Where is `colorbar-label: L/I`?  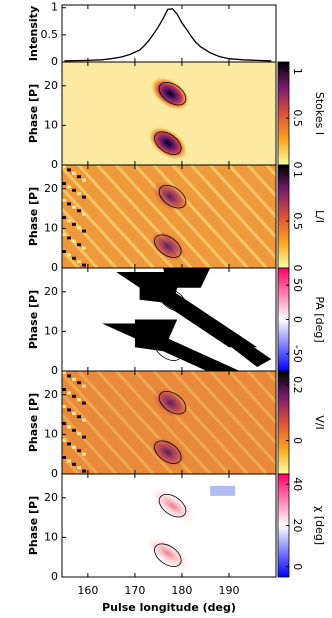 colorbar-label: L/I is located at coordinates (319, 216).